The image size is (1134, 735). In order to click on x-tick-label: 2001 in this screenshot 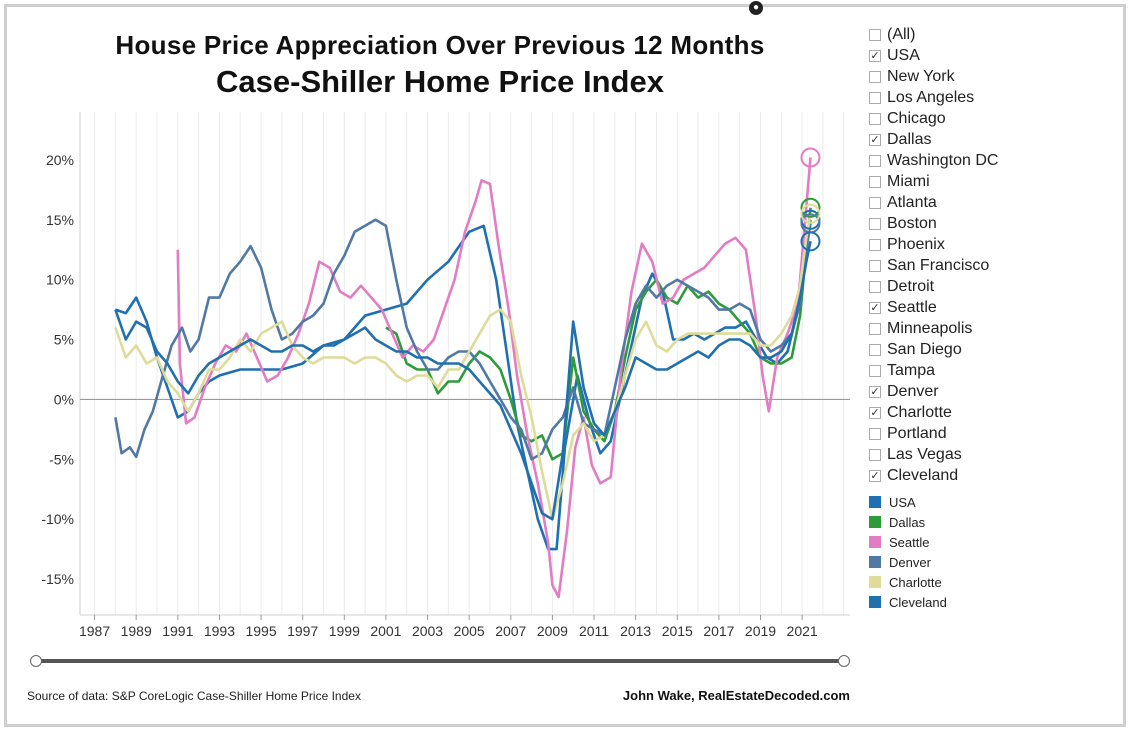, I will do `click(385, 631)`.